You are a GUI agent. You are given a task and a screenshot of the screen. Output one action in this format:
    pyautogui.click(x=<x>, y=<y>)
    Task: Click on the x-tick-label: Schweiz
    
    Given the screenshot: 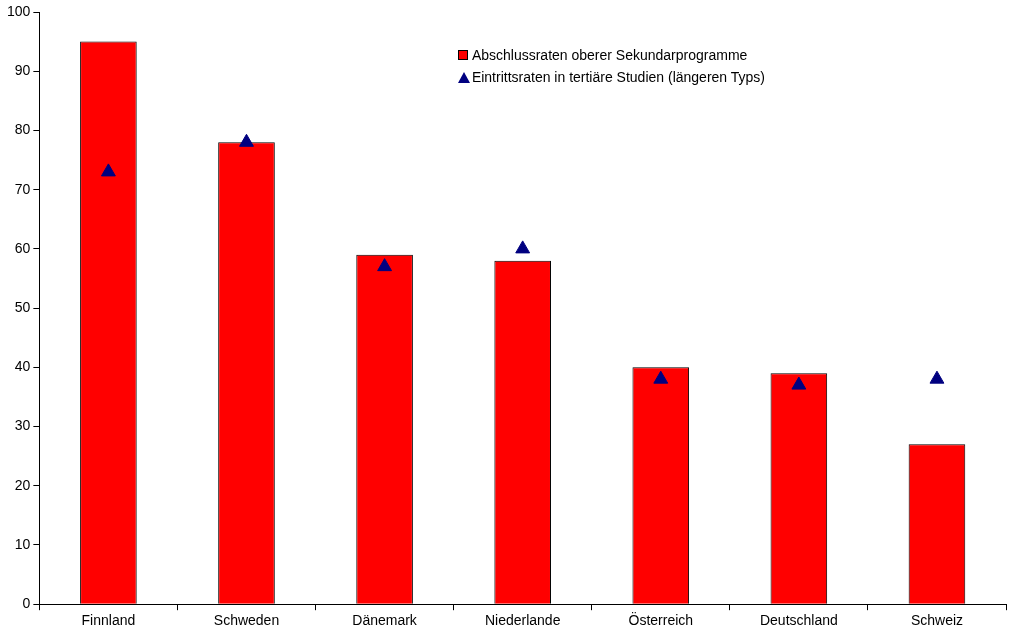 What is the action you would take?
    pyautogui.click(x=937, y=620)
    